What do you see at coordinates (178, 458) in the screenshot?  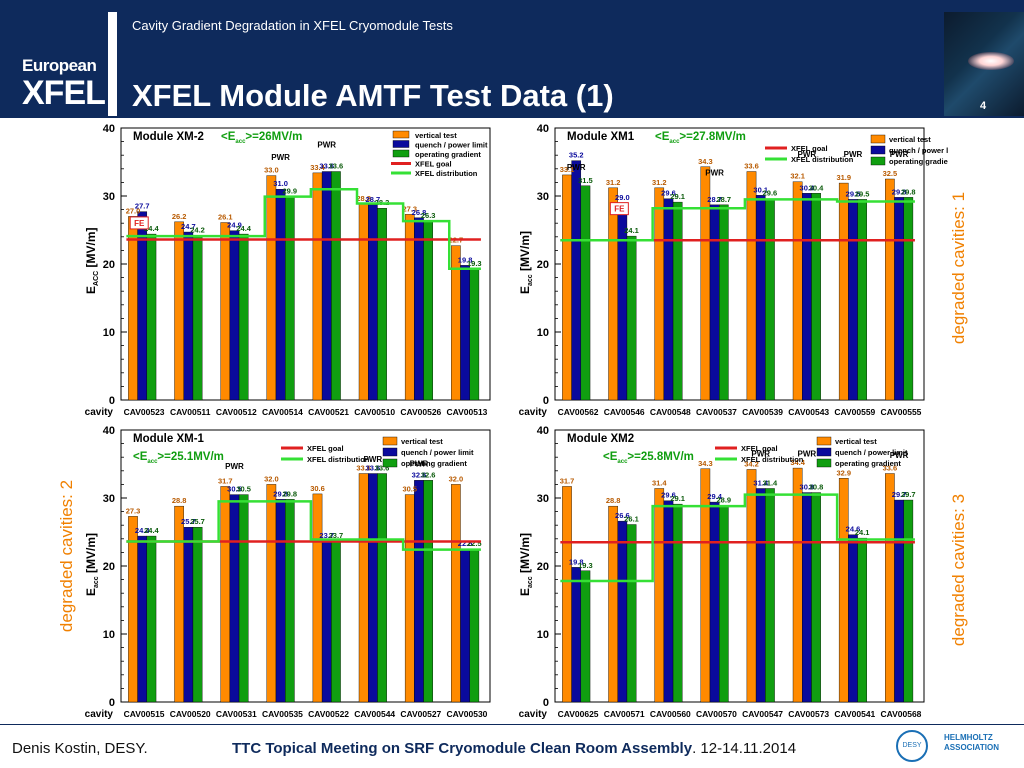 I see `mean-gradient: <Eacc>=25.1MV/m` at bounding box center [178, 458].